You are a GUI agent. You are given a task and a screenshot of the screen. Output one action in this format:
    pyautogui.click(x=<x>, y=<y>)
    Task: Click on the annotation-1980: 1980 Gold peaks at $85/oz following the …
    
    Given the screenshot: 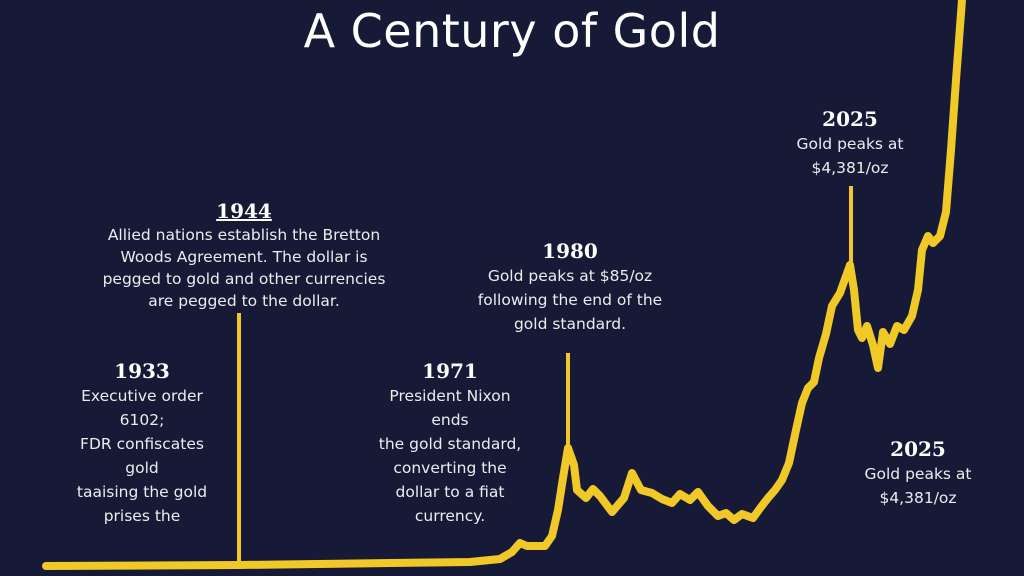 What is the action you would take?
    pyautogui.click(x=570, y=287)
    